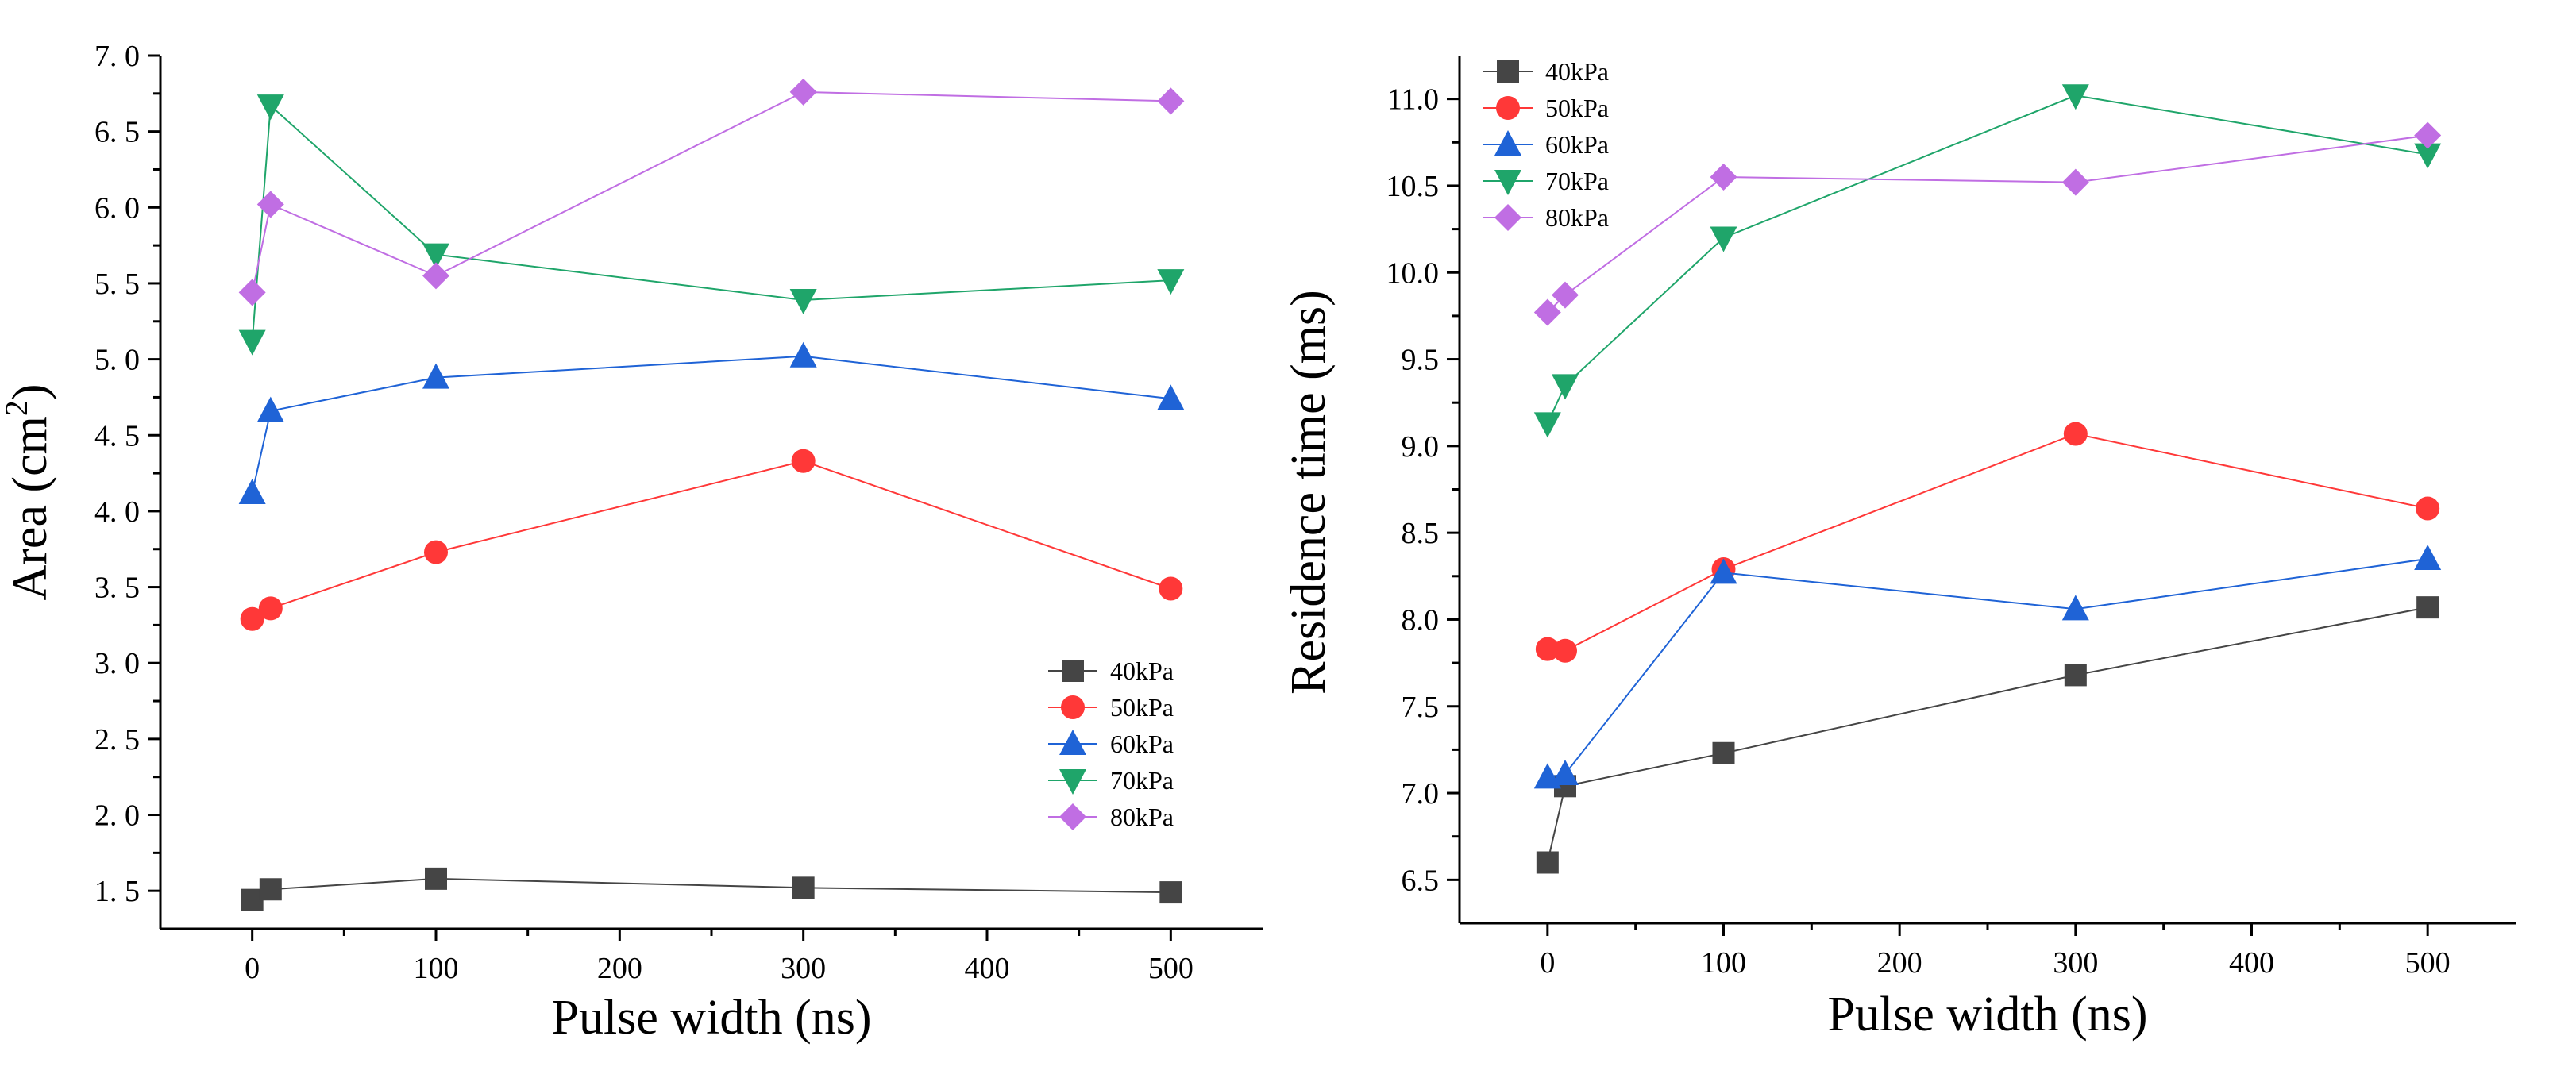  I want to click on y-axis-title-main: Area (cm, so click(30, 508).